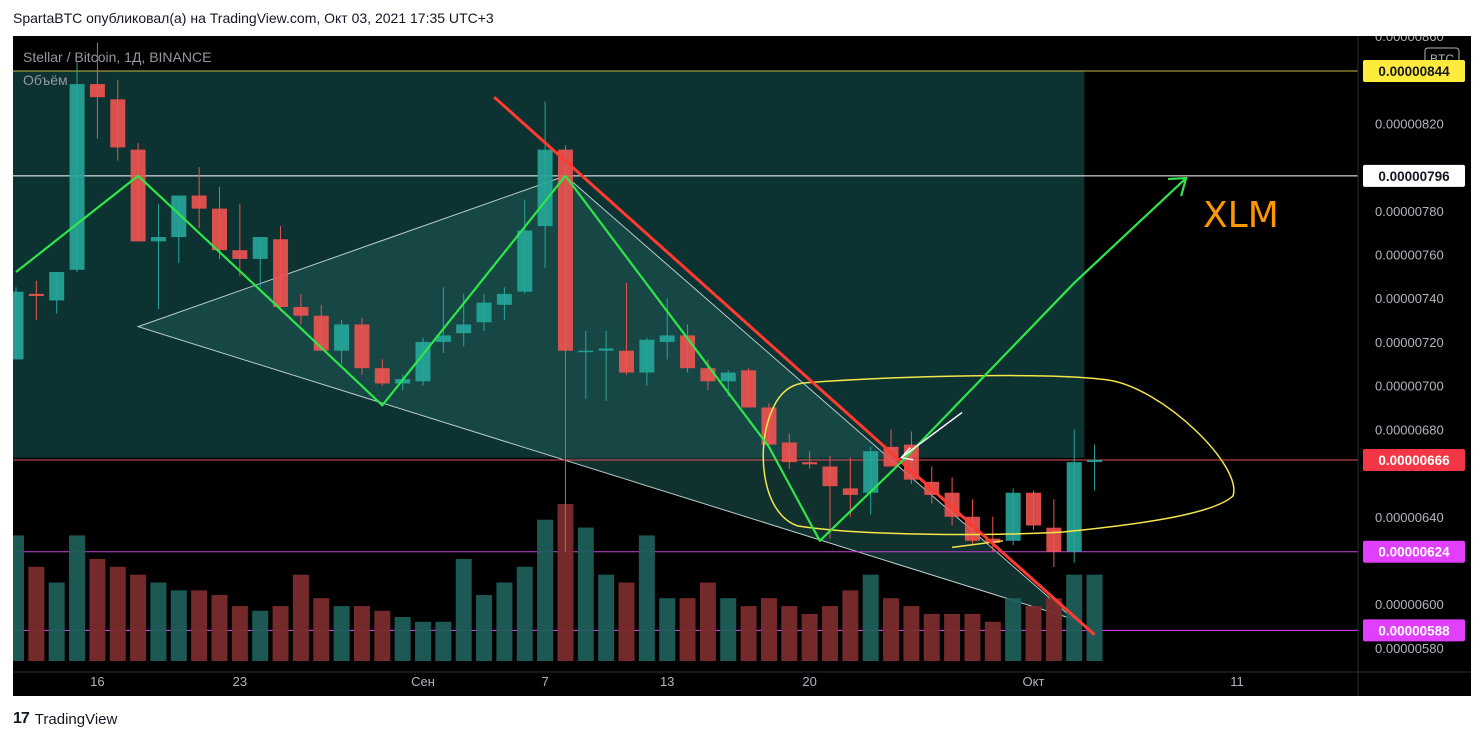 The height and width of the screenshot is (744, 1484). I want to click on consolidation-ellipse, so click(998, 455).